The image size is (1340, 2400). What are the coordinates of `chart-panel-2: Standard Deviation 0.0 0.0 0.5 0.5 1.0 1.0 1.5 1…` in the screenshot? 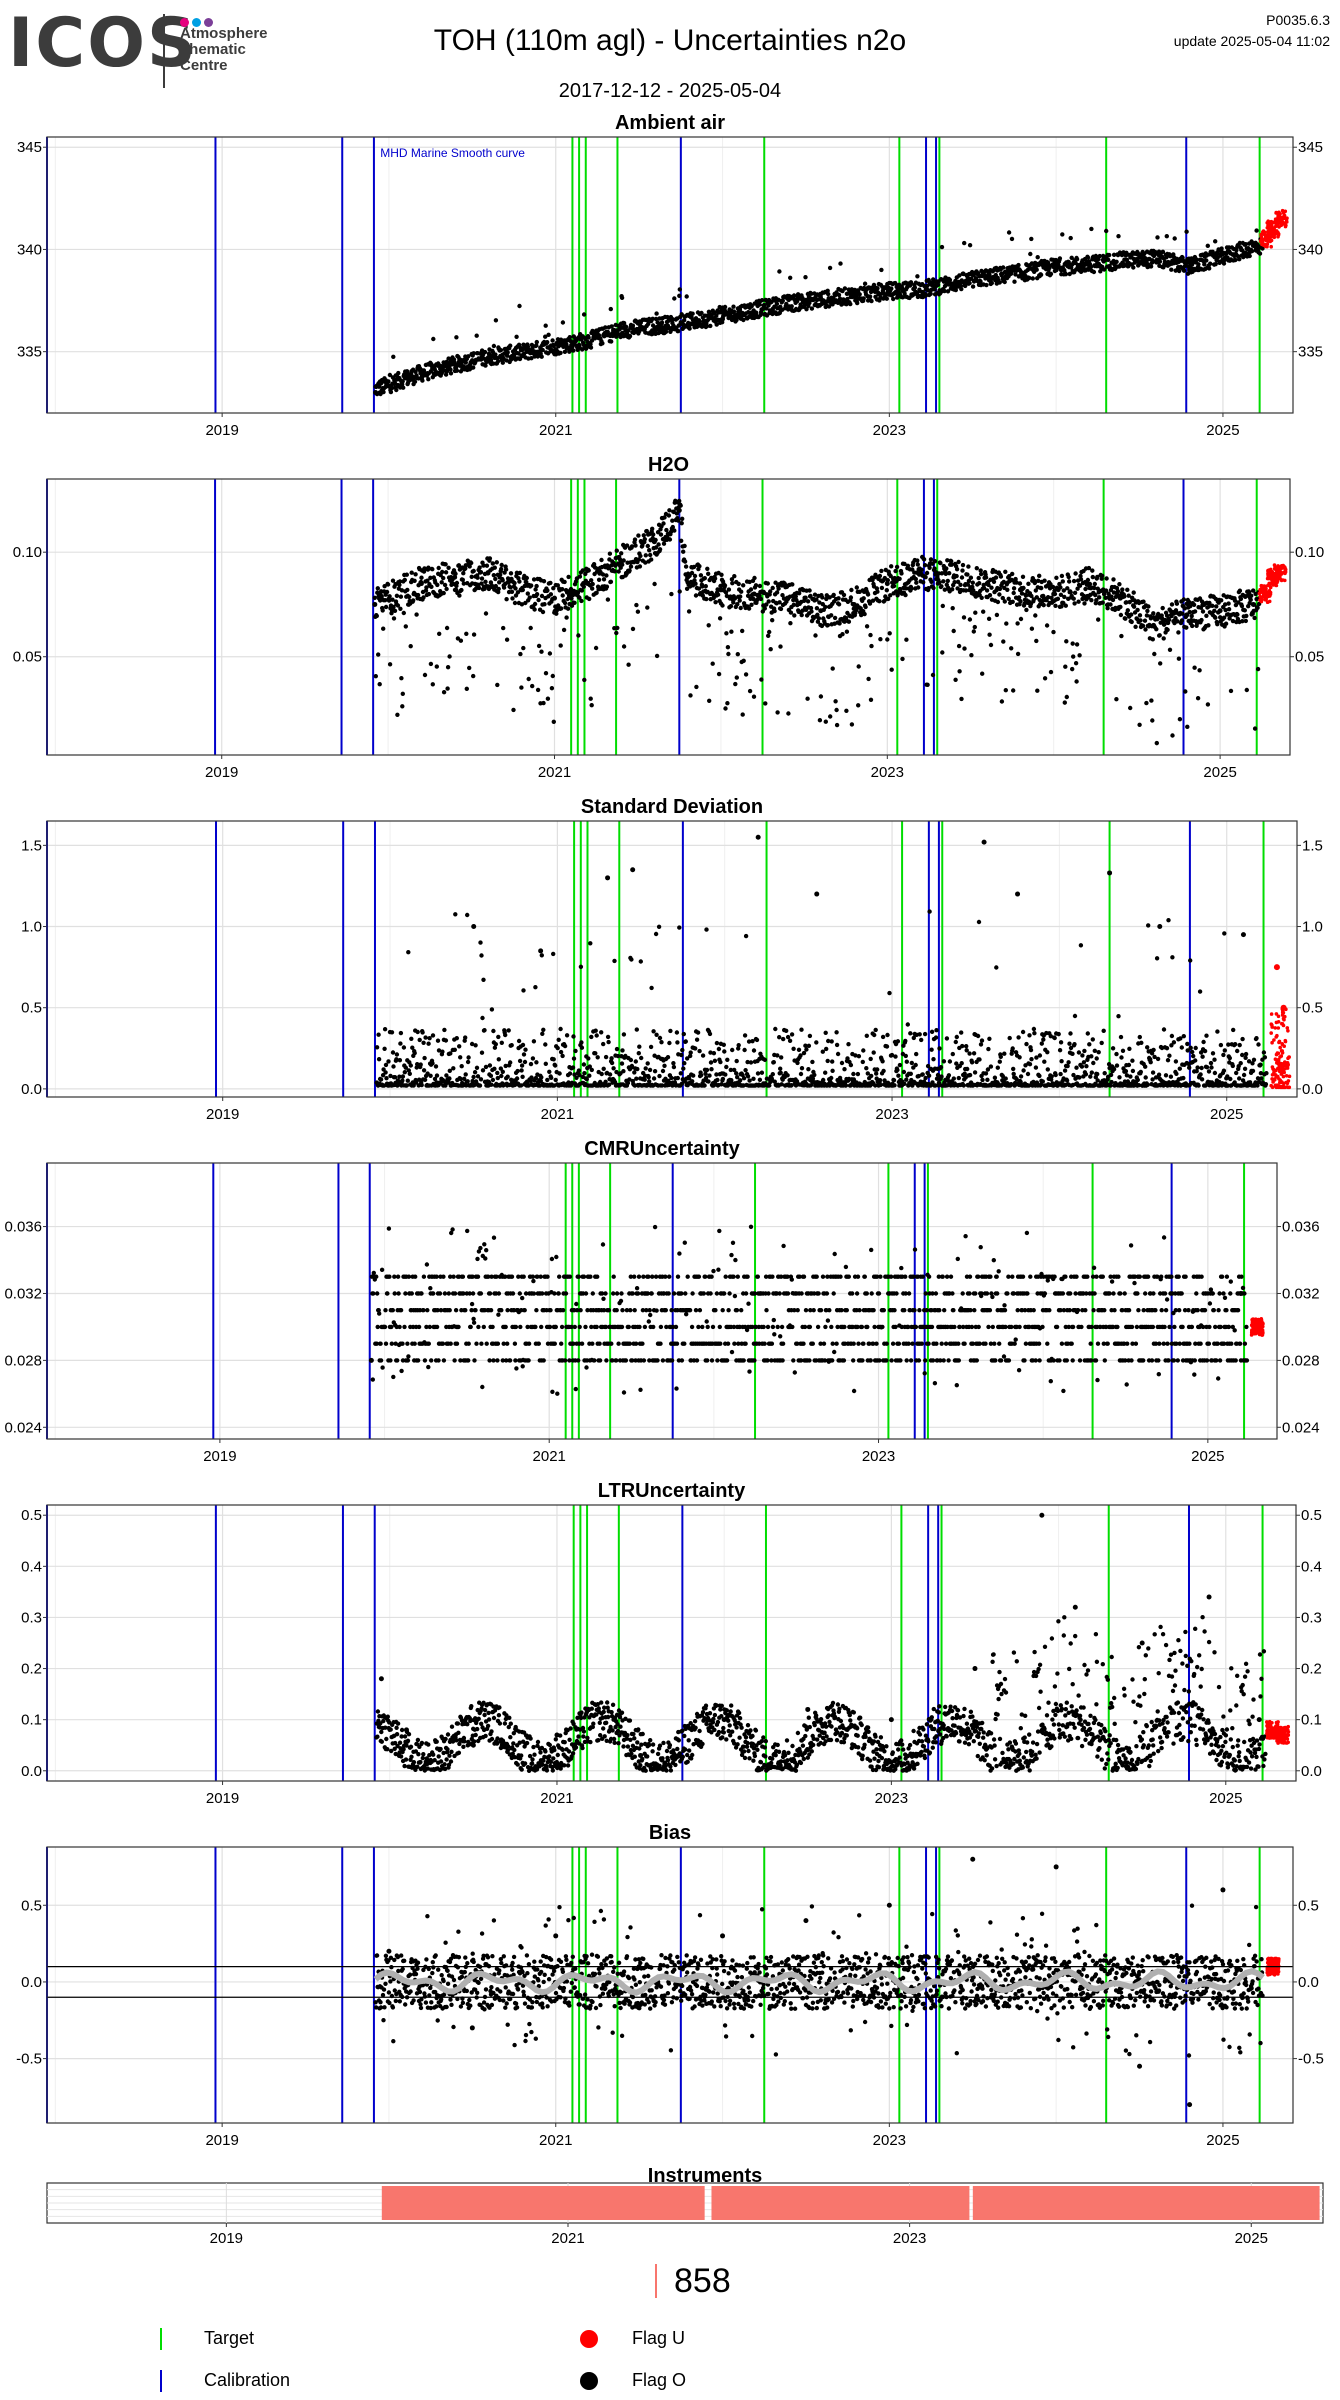 It's located at (672, 959).